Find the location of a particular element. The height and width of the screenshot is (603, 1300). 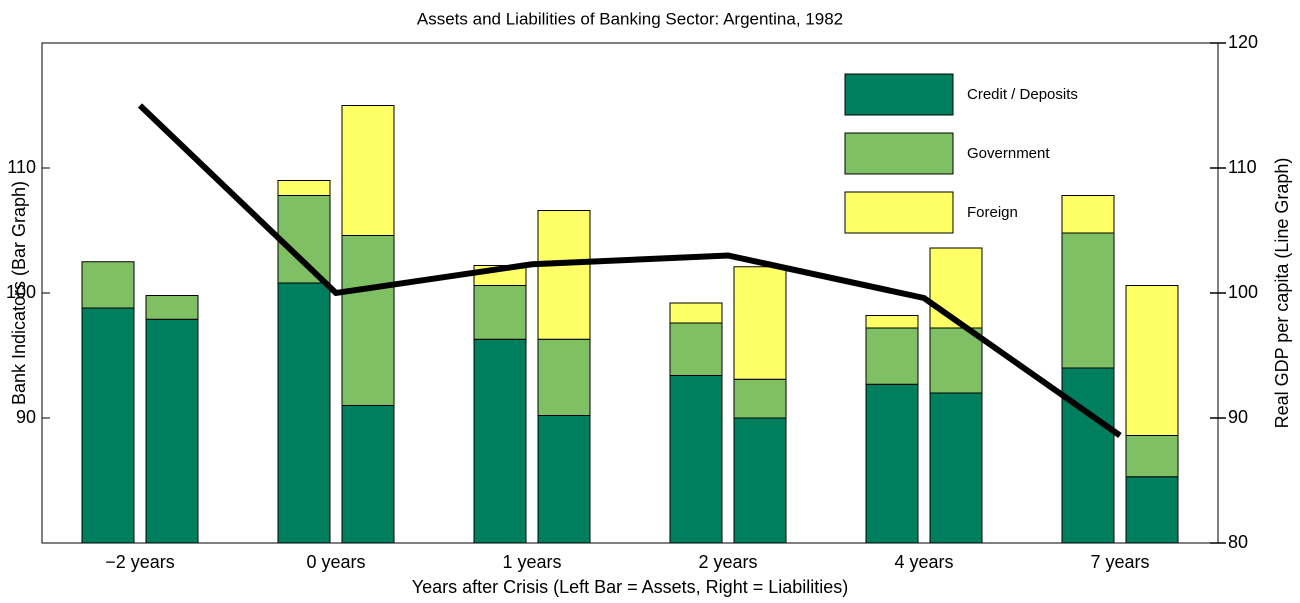

y-tick-label: 100 is located at coordinates (21, 292).